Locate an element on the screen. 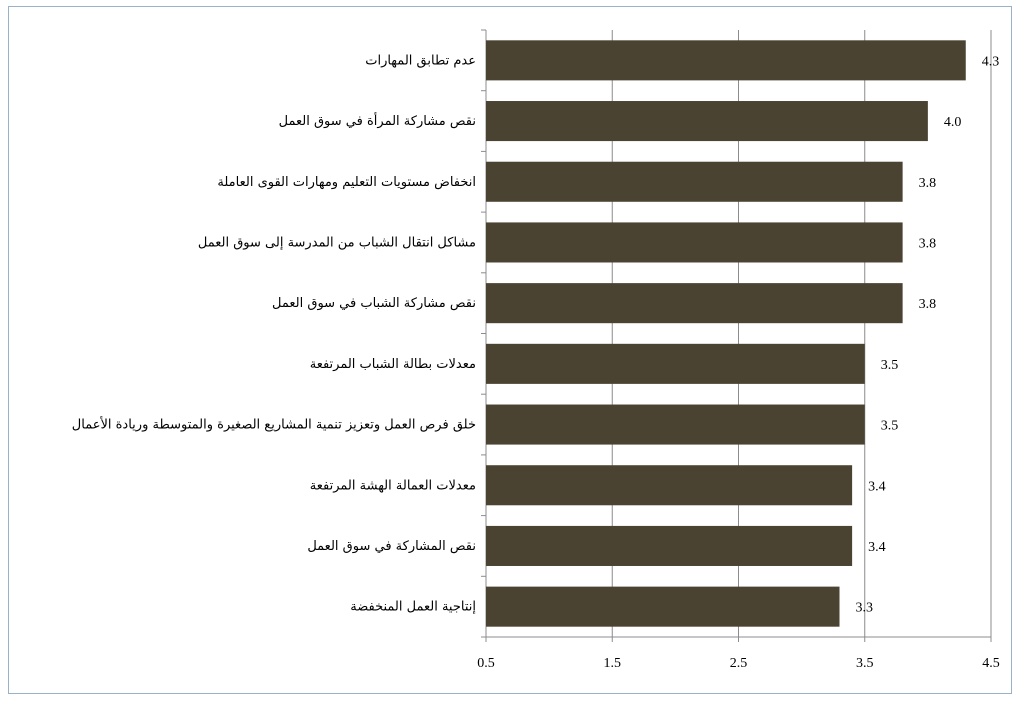  value-label: 4.3 is located at coordinates (991, 61).